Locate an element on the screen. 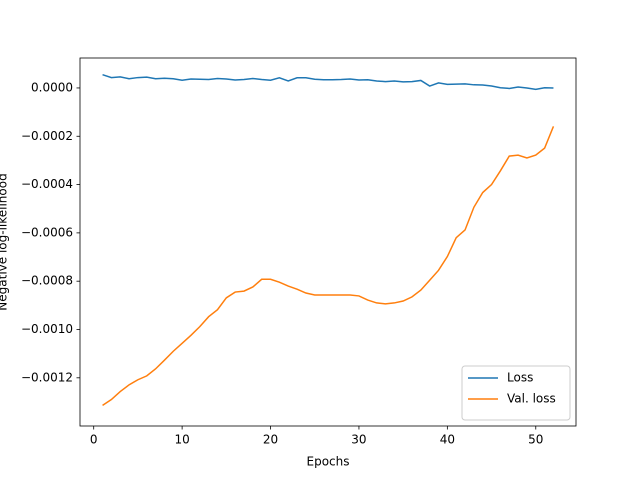  x-tick-label: 30 is located at coordinates (358, 440).